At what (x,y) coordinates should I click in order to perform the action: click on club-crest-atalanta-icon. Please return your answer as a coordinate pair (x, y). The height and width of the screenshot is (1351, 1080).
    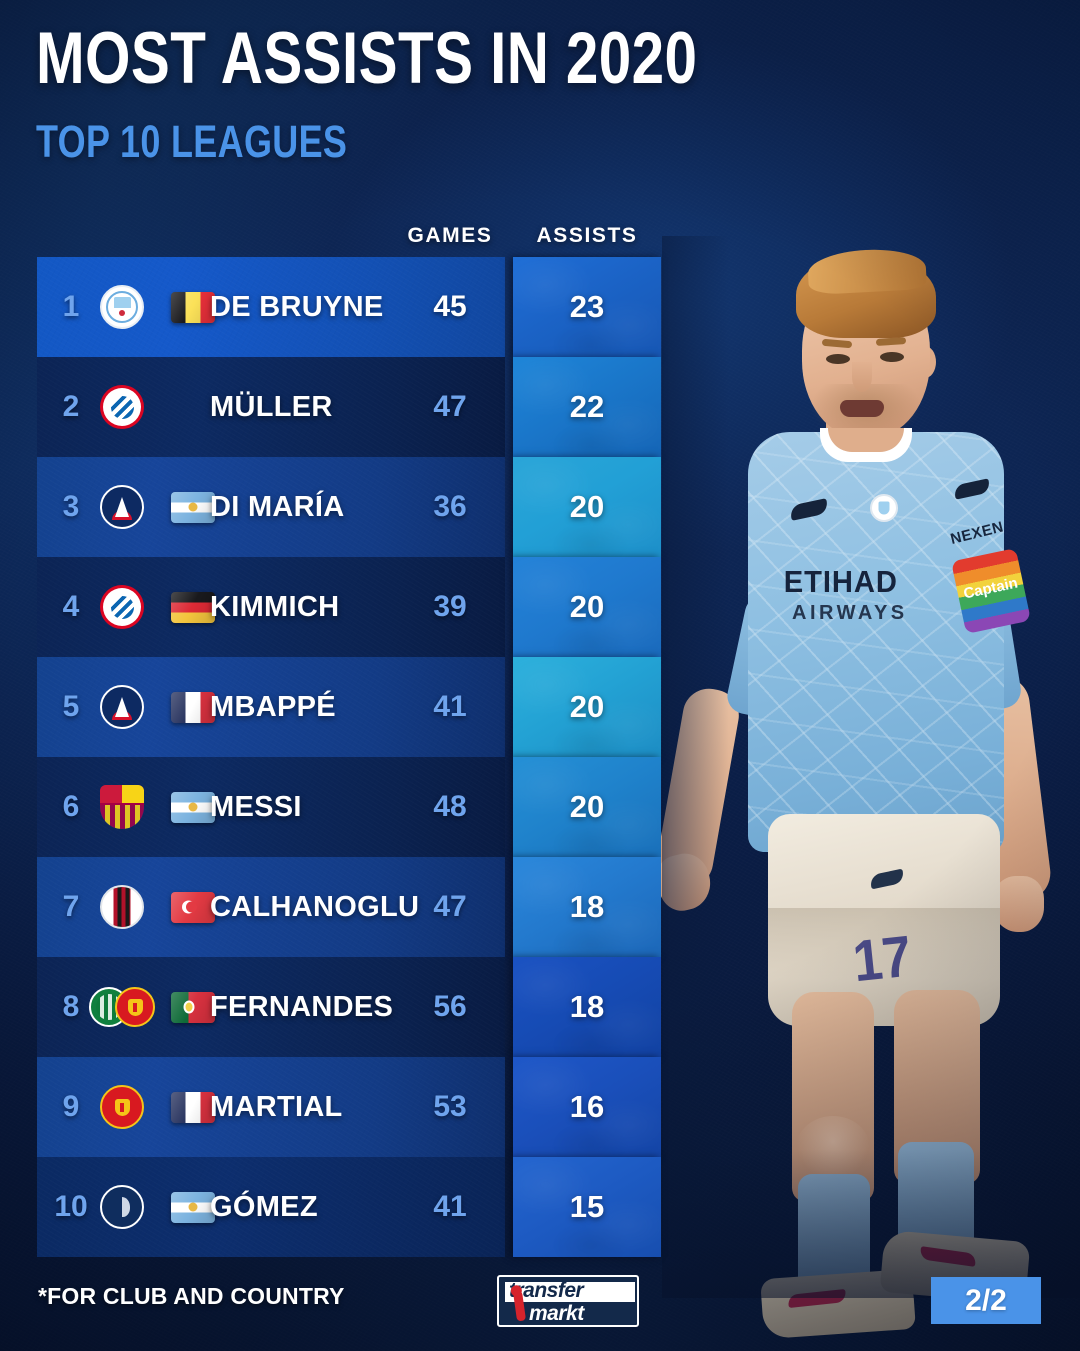
    Looking at the image, I should click on (122, 1207).